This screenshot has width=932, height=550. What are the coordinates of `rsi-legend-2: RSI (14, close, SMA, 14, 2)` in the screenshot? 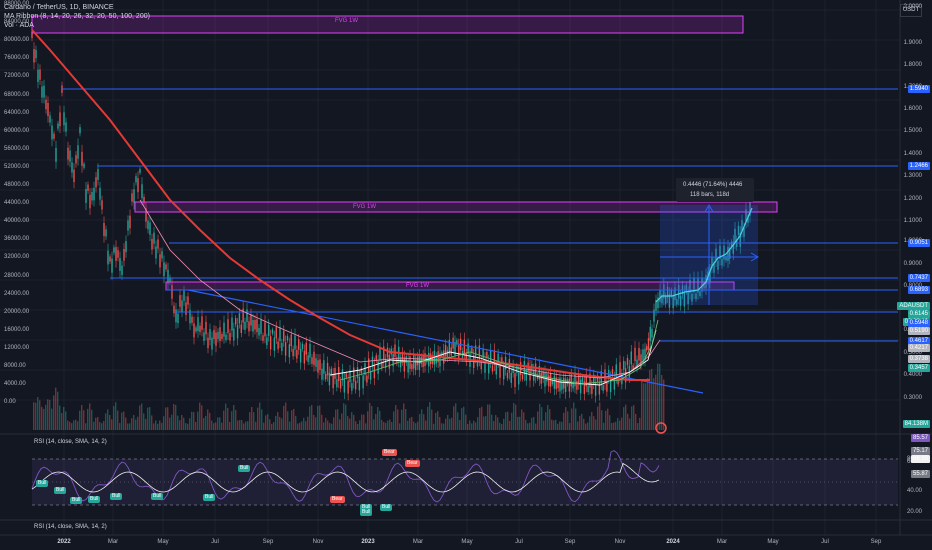 It's located at (70, 527).